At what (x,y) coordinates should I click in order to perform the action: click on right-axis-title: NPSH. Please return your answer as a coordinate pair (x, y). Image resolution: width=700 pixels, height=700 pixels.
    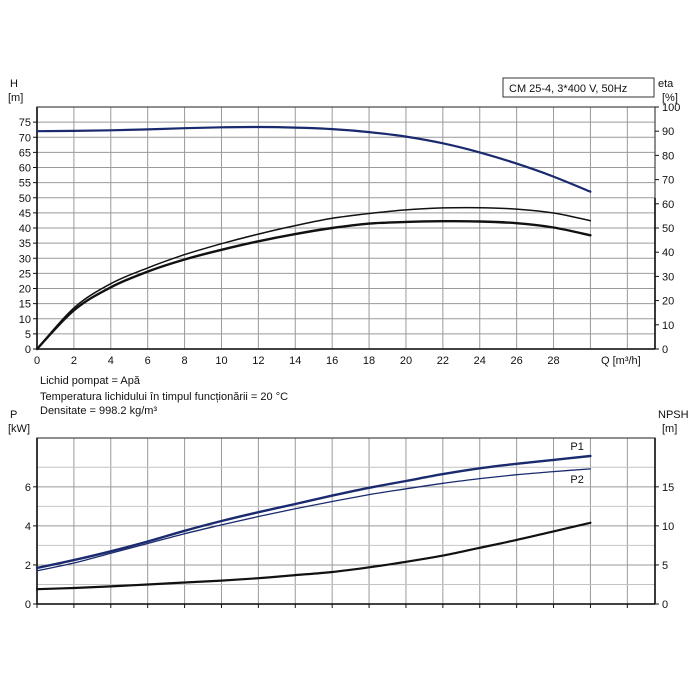
    Looking at the image, I should click on (673, 415).